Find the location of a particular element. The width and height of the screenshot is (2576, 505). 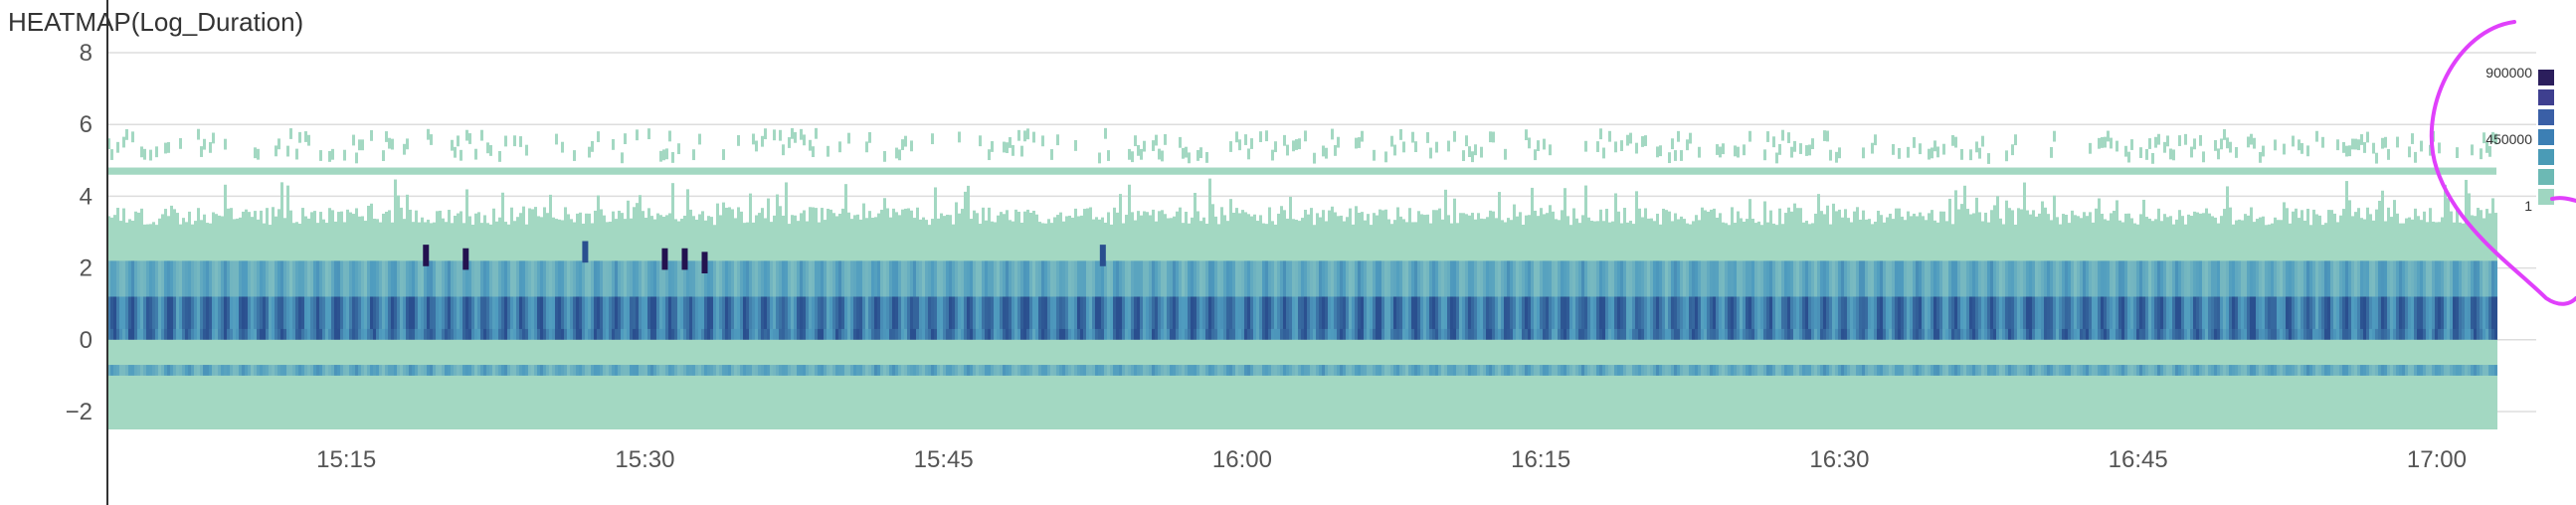

legend-swatch is located at coordinates (2546, 197).